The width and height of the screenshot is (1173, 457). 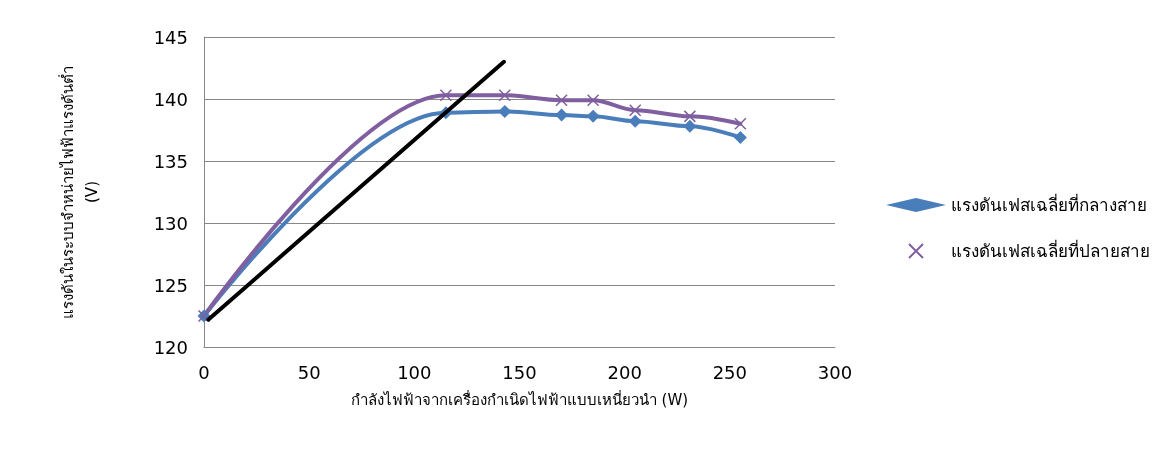 What do you see at coordinates (170, 347) in the screenshot?
I see `y-tick-label: 120` at bounding box center [170, 347].